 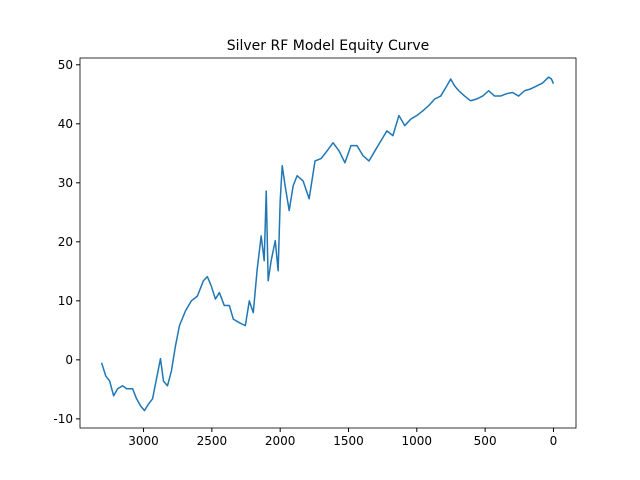 I want to click on x-tick-label: 1000, so click(x=417, y=441).